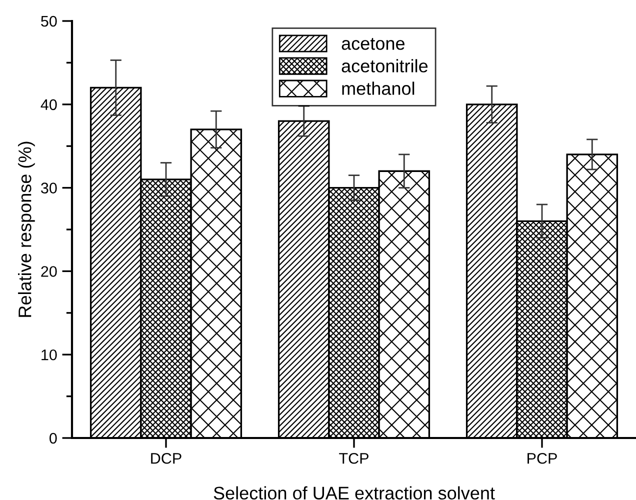 Image resolution: width=636 pixels, height=500 pixels. I want to click on x-tick-label: PCP, so click(542, 458).